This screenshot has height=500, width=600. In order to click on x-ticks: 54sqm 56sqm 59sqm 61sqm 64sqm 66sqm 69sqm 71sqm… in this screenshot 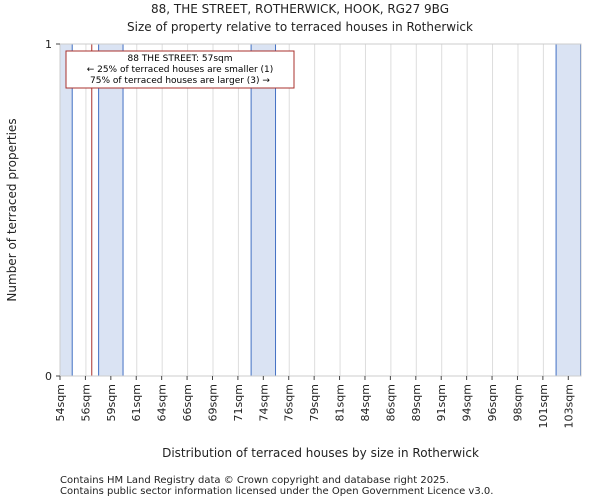, I will do `click(314, 402)`.